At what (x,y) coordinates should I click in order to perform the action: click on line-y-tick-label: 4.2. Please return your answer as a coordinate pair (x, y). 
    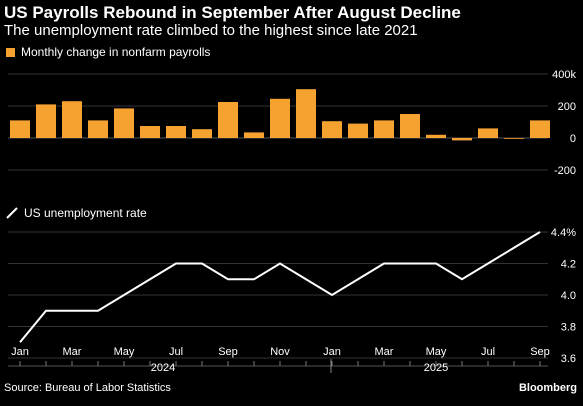
    Looking at the image, I should click on (568, 265).